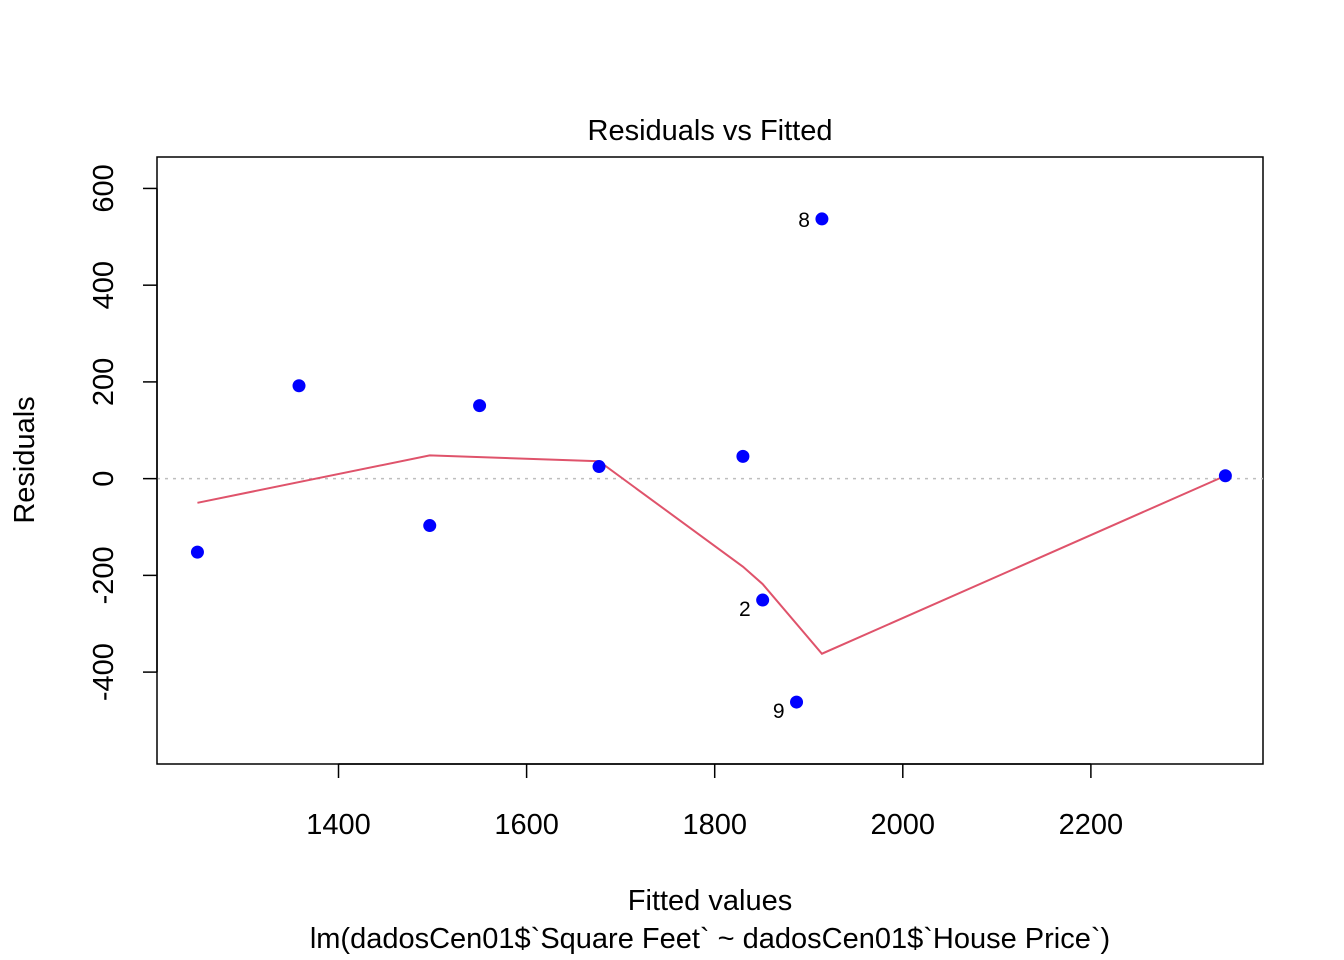  I want to click on y-axis: -400 -200 0 200 400 600, so click(123, 432).